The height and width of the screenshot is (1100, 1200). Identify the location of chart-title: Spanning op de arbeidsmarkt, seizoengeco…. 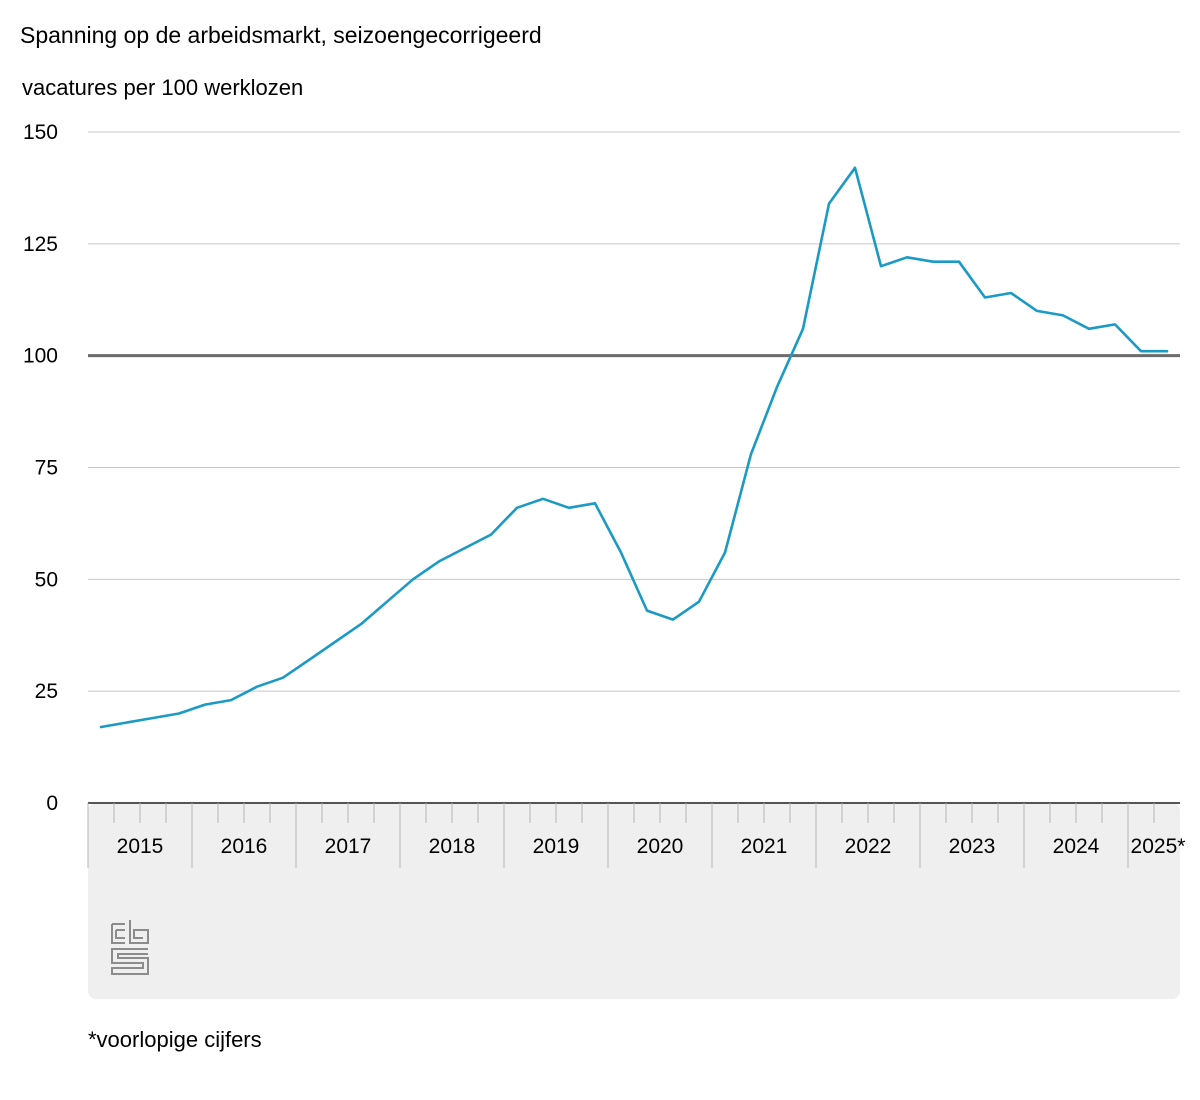
(281, 35).